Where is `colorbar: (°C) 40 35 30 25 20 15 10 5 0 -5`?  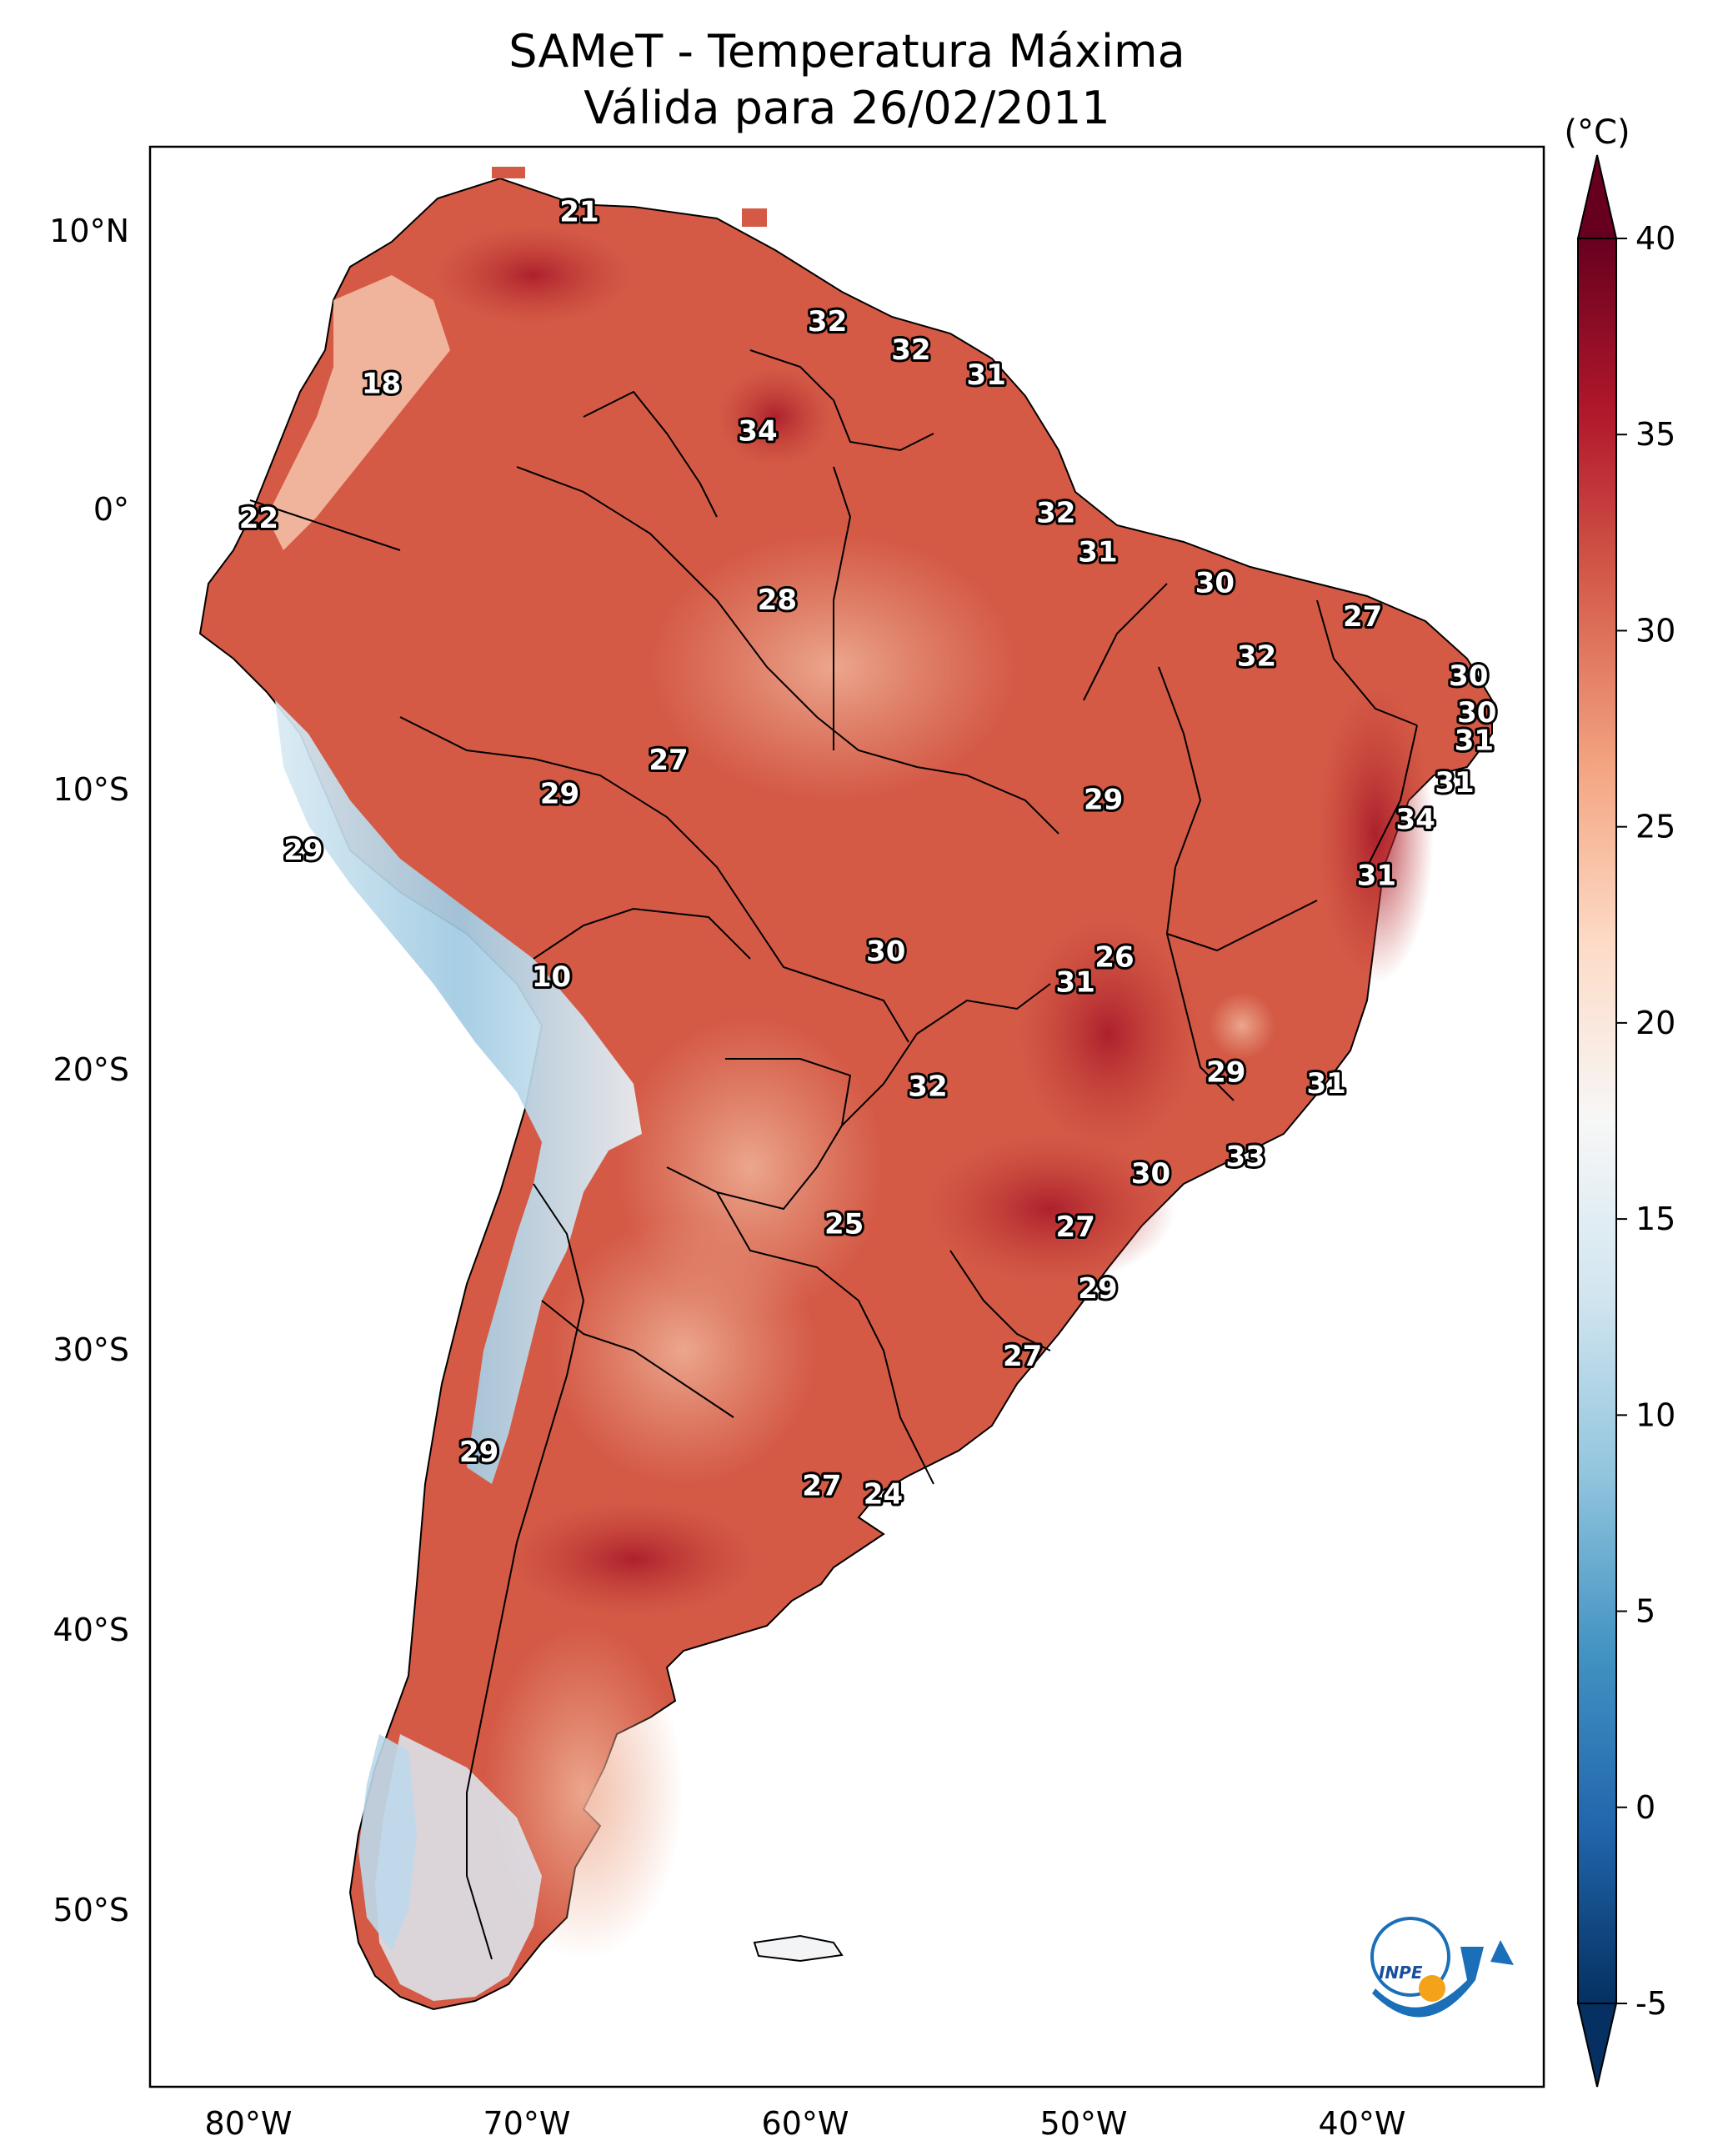 colorbar: (°C) 40 35 30 25 20 15 10 5 0 -5 is located at coordinates (1619, 1100).